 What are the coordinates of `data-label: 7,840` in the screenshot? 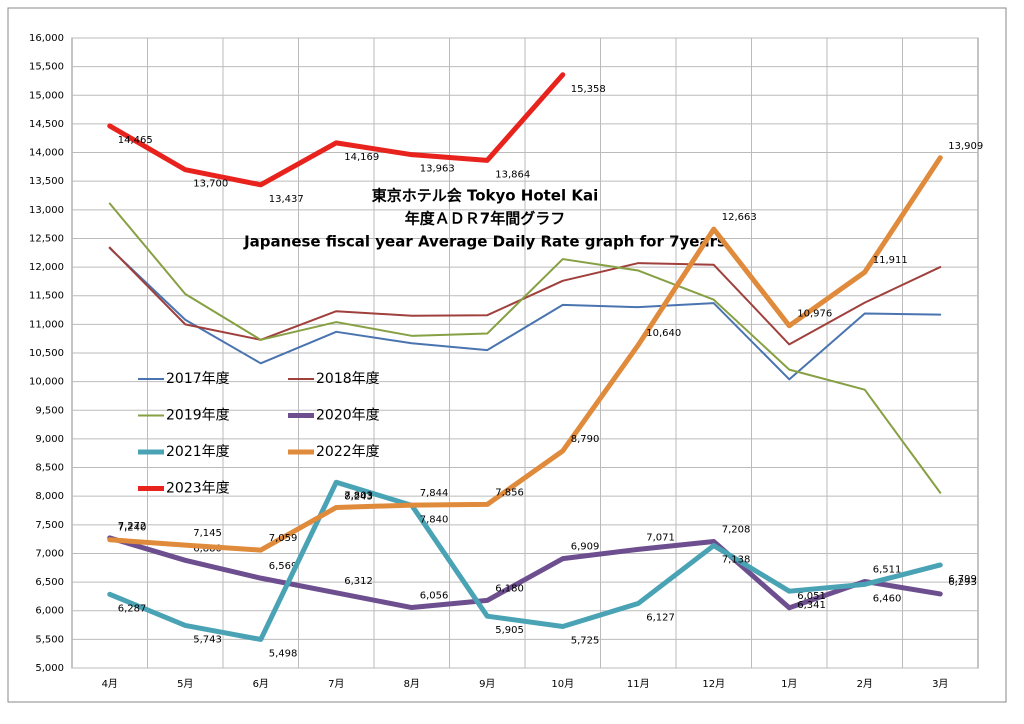 It's located at (434, 519).